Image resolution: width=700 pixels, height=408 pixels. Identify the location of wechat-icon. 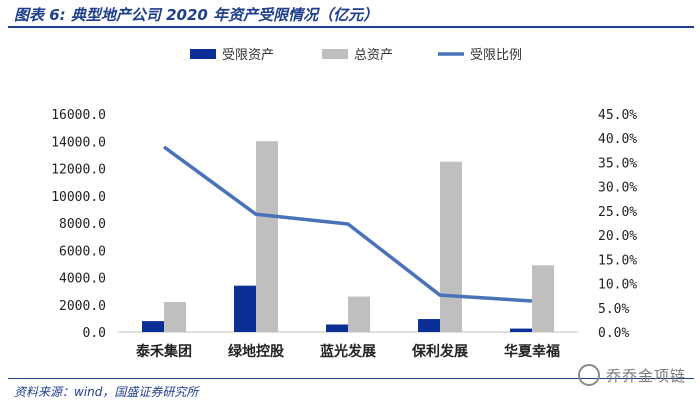
(588, 375).